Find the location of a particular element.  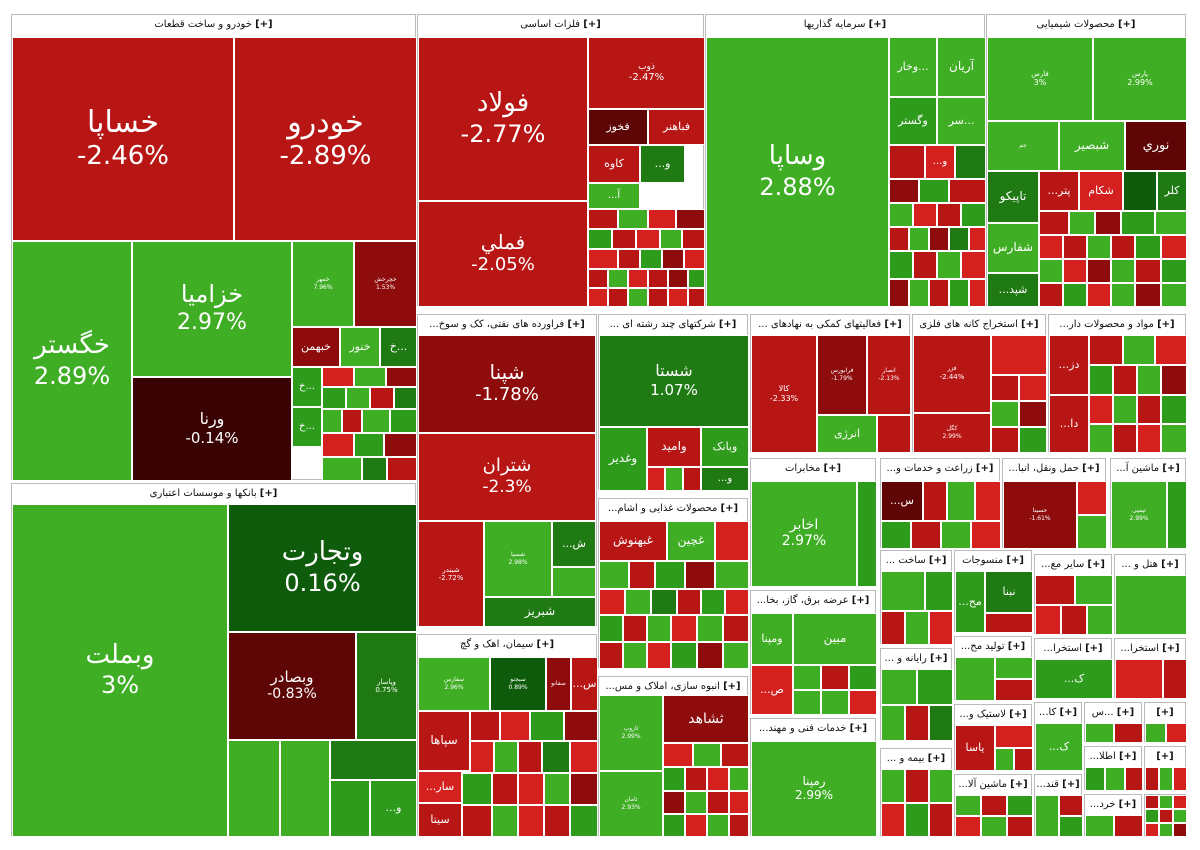

sector-header: [+] سیمان، اهک و گچ is located at coordinates (507, 645).